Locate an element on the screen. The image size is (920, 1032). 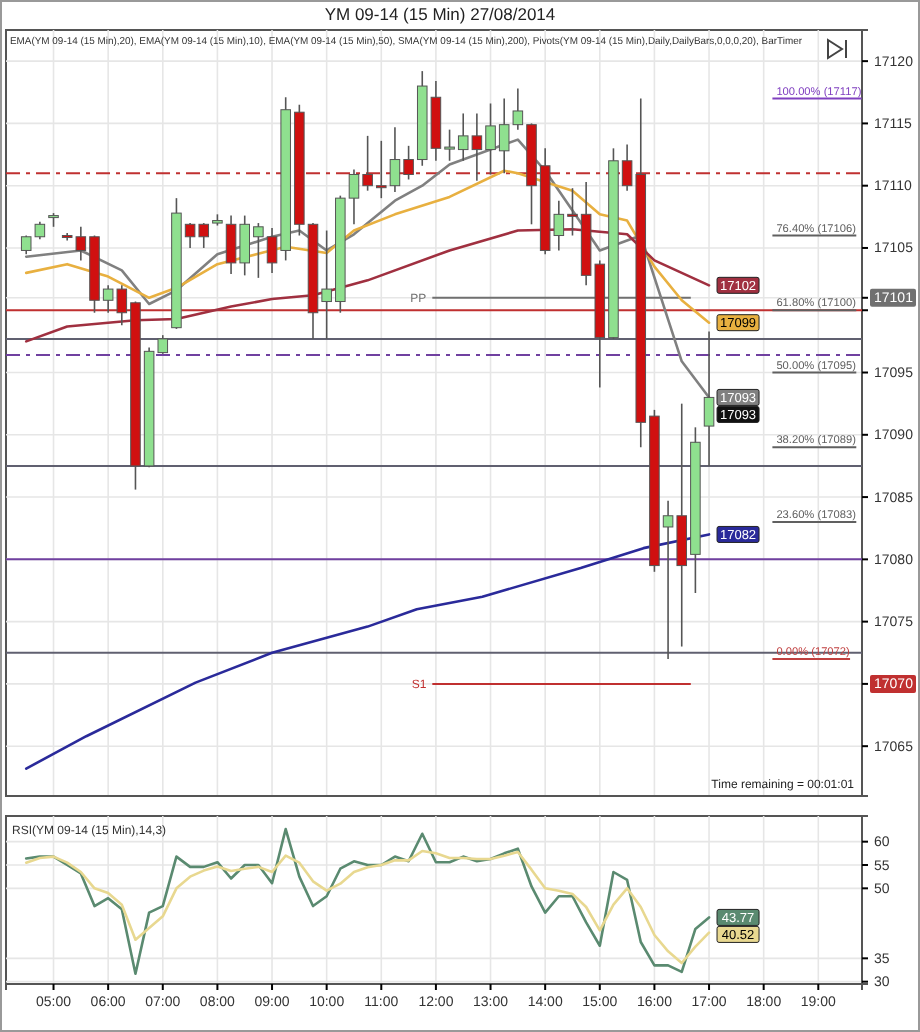
candlestick is located at coordinates (709, 398).